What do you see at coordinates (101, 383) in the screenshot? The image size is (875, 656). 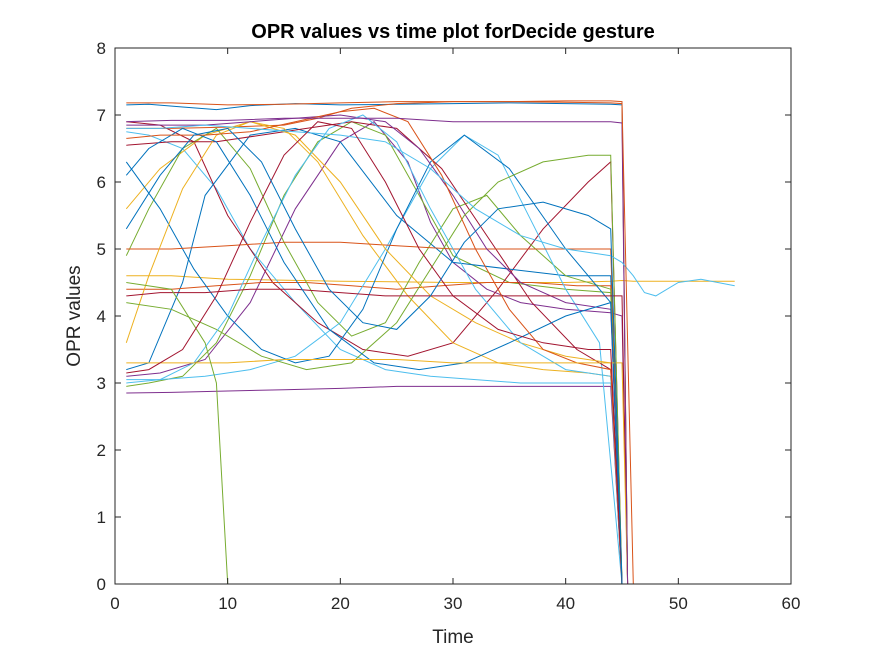 I see `y-tick-label: 3` at bounding box center [101, 383].